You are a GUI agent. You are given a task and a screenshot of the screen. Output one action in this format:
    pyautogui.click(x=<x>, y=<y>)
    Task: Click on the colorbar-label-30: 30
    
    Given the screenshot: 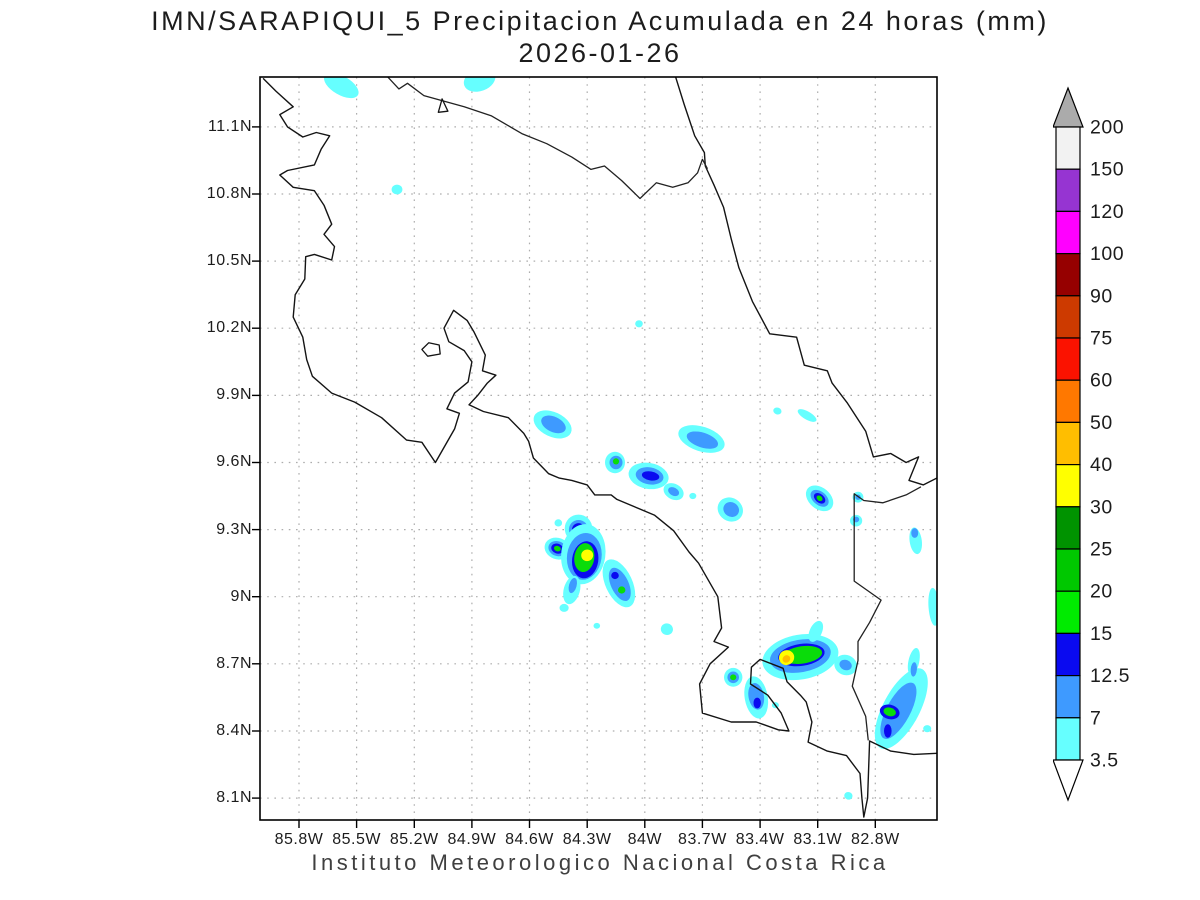 What is the action you would take?
    pyautogui.click(x=1101, y=507)
    